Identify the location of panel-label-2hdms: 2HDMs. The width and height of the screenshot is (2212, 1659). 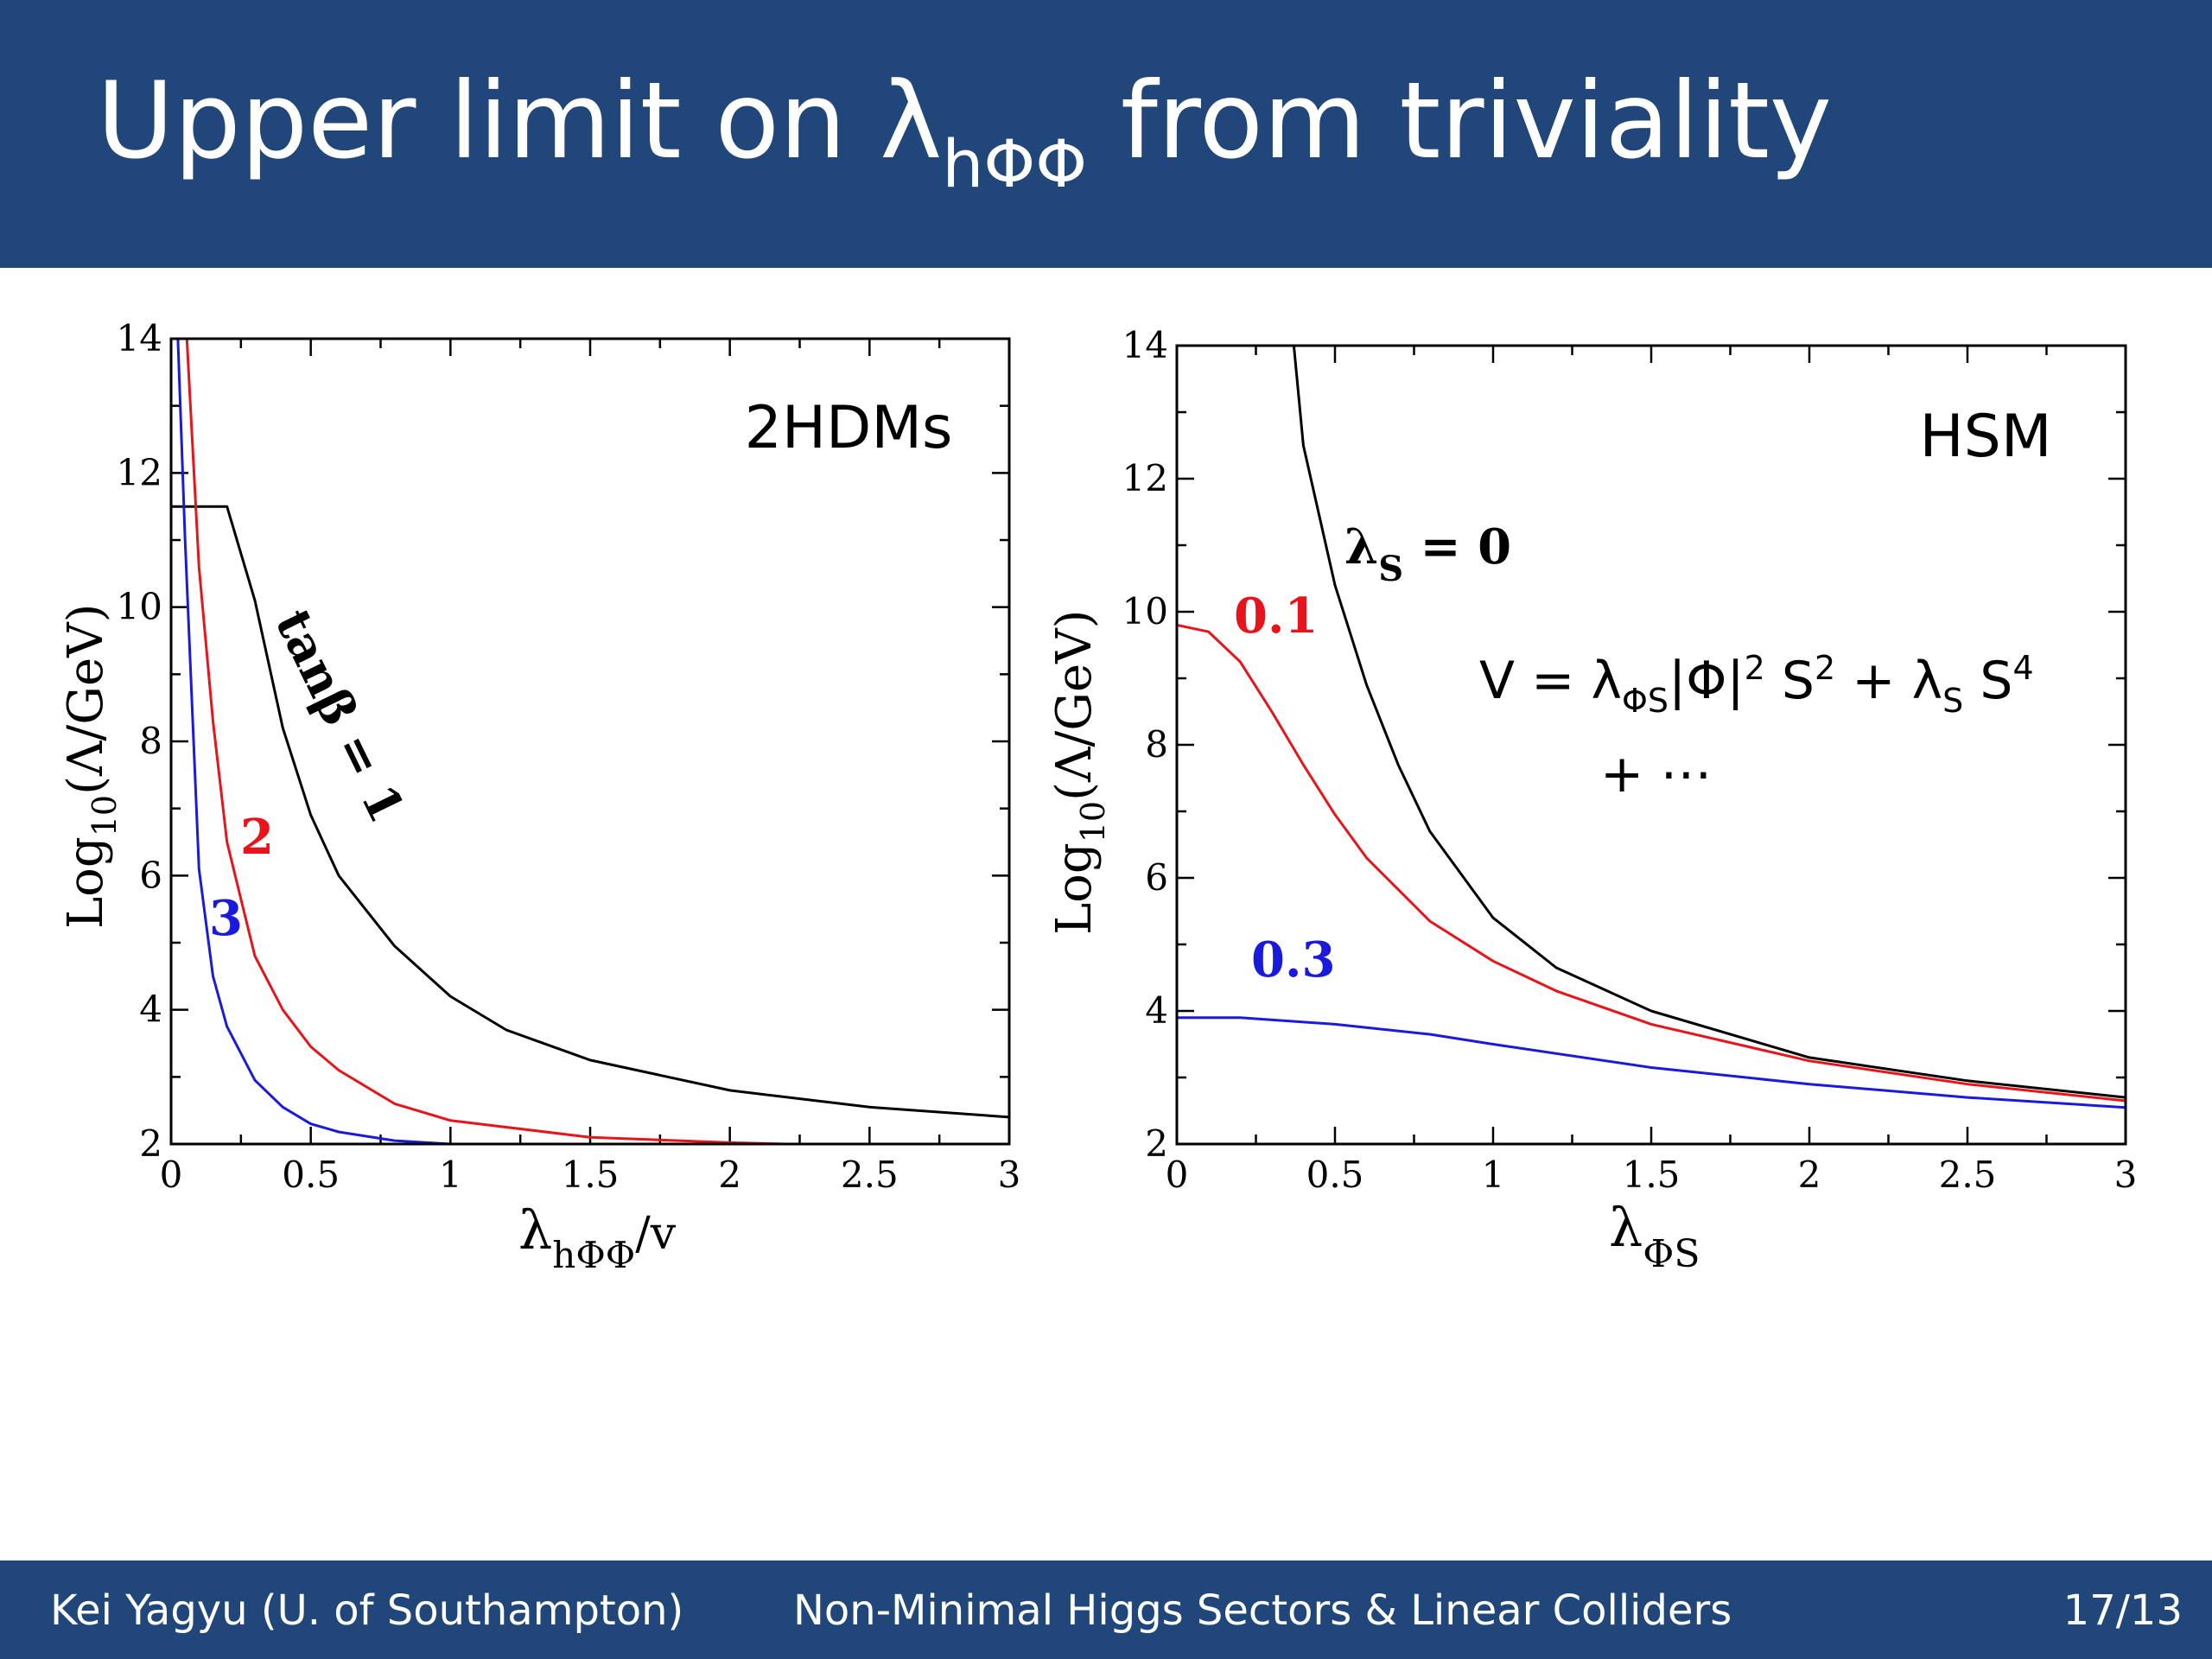
(849, 428).